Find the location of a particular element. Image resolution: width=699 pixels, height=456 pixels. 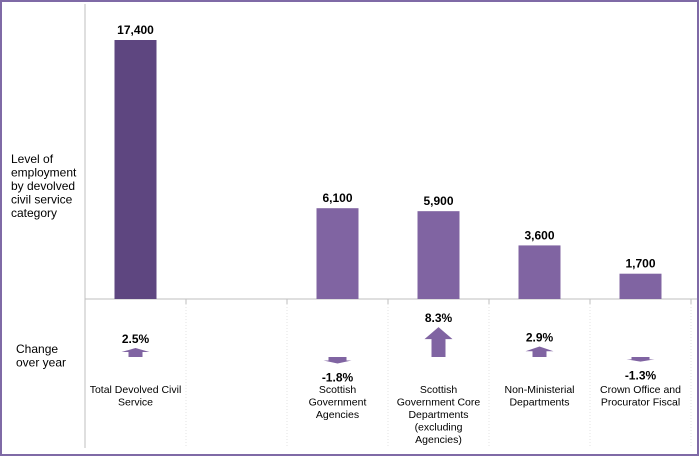

category-label: Crown Office and Procurator Fiscal is located at coordinates (640, 396).